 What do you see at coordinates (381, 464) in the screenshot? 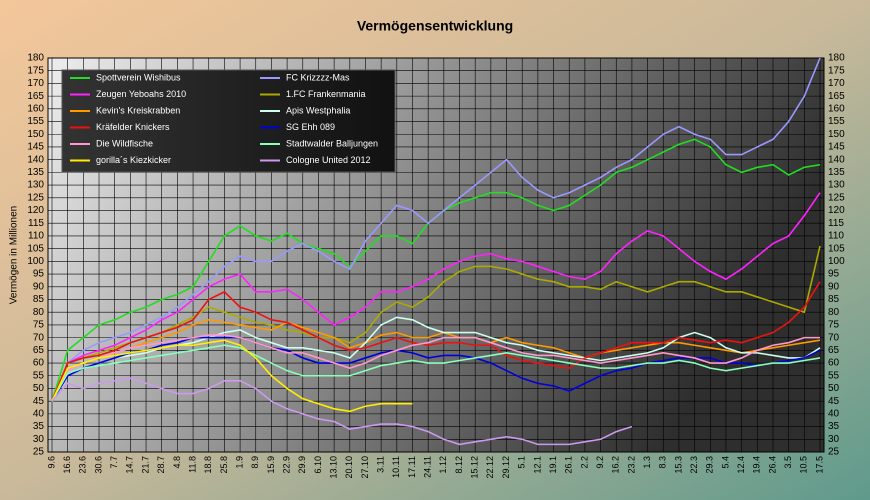
I see `x-tick-label: 3.11` at bounding box center [381, 464].